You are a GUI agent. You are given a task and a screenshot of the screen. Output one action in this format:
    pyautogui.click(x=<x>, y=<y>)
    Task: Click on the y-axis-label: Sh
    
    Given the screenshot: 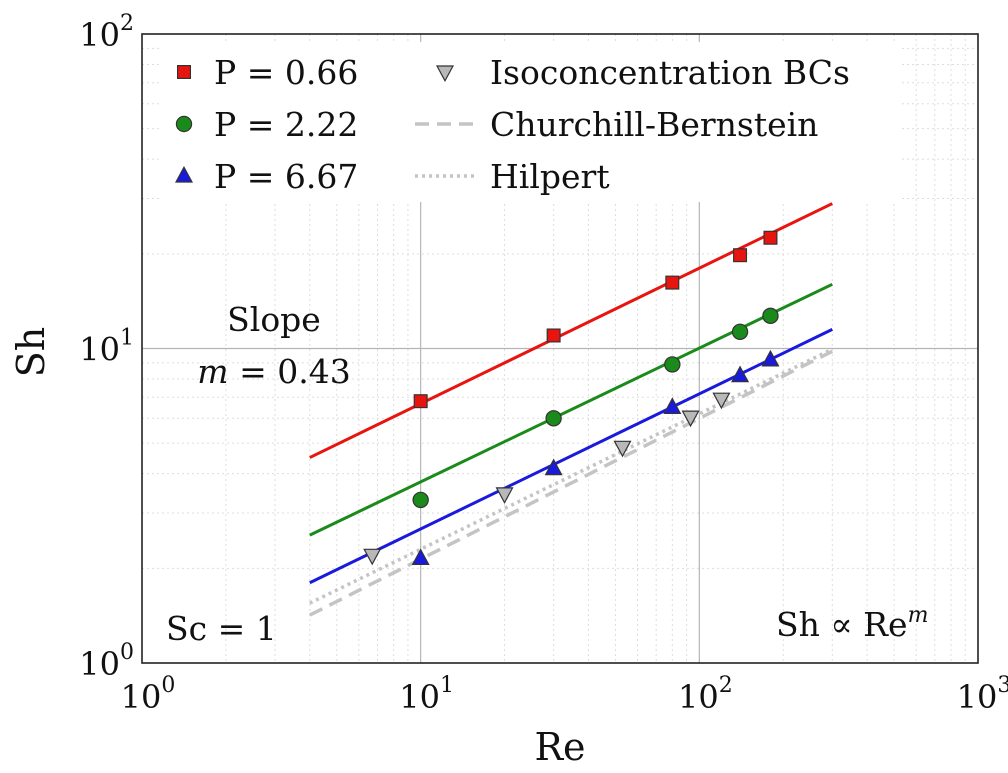 What is the action you would take?
    pyautogui.click(x=31, y=352)
    